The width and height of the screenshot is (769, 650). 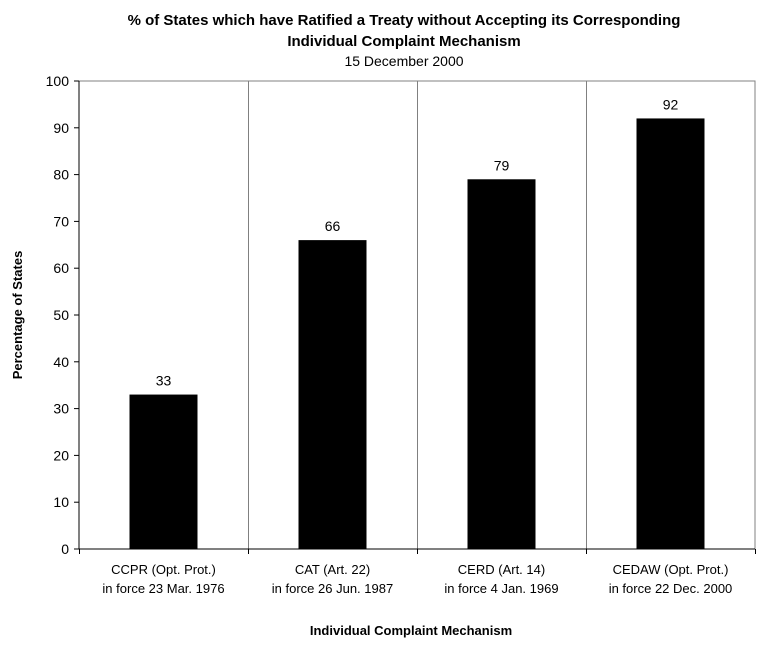 What do you see at coordinates (332, 588) in the screenshot?
I see `x-category-label: in force 26 Jun. 1987` at bounding box center [332, 588].